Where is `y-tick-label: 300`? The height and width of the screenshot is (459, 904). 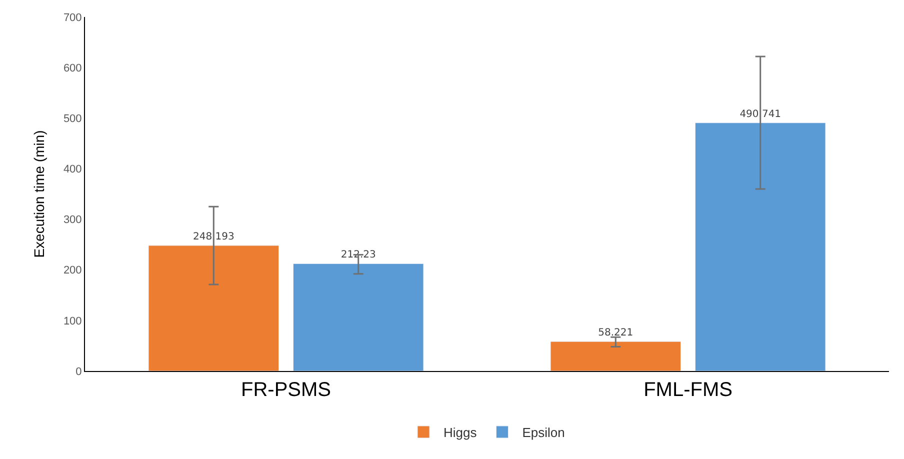
y-tick-label: 300 is located at coordinates (72, 220).